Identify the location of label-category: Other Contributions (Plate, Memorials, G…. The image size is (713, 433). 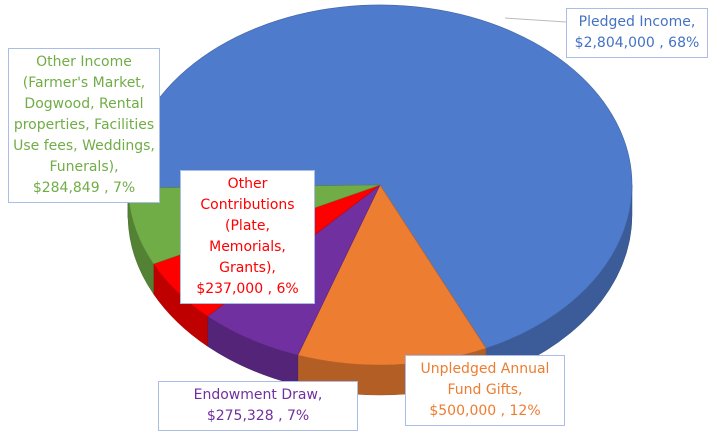
(247, 226).